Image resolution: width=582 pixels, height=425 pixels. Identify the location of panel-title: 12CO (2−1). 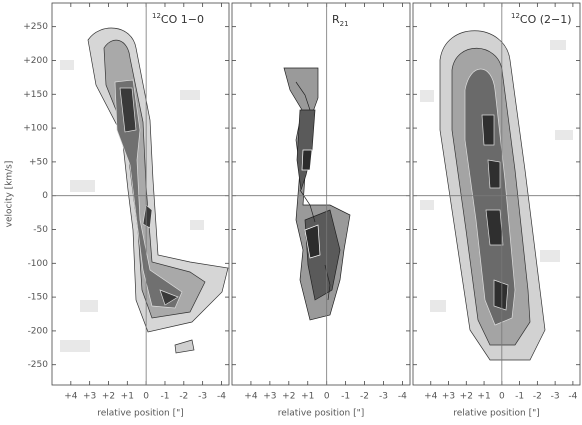
(541, 19).